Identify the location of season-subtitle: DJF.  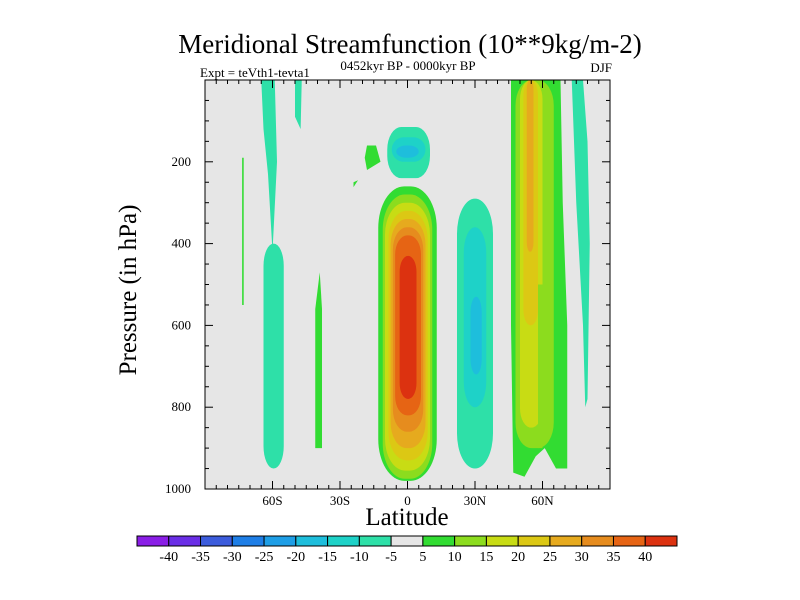
(601, 67).